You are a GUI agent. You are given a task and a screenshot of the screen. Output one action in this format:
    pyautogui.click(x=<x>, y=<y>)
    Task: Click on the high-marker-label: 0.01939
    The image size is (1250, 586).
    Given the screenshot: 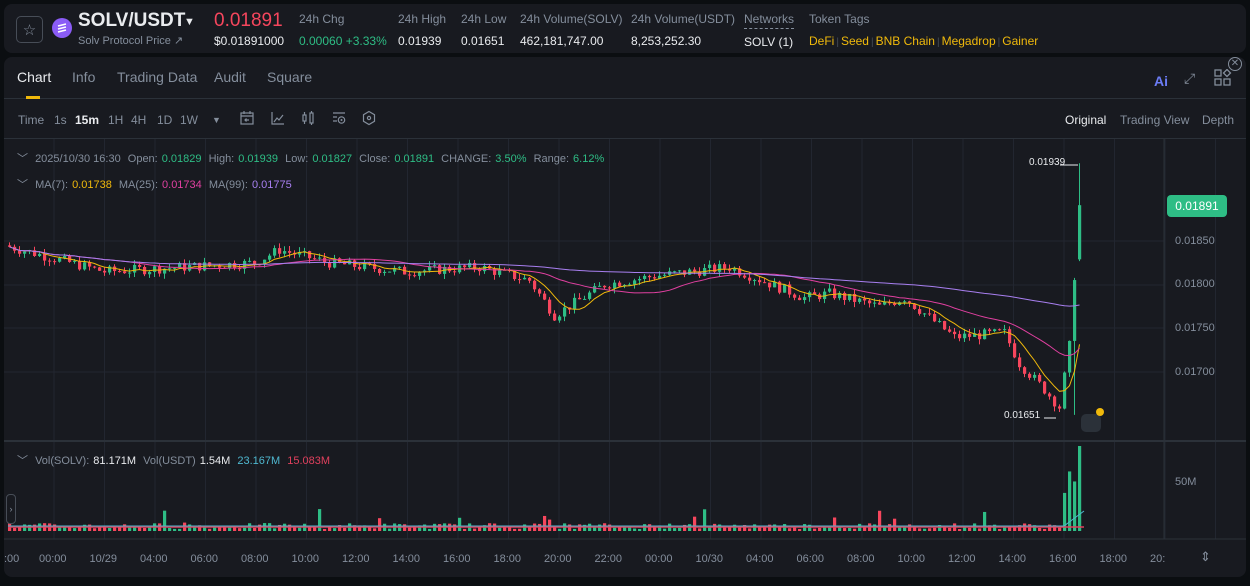 What is the action you would take?
    pyautogui.click(x=1047, y=162)
    